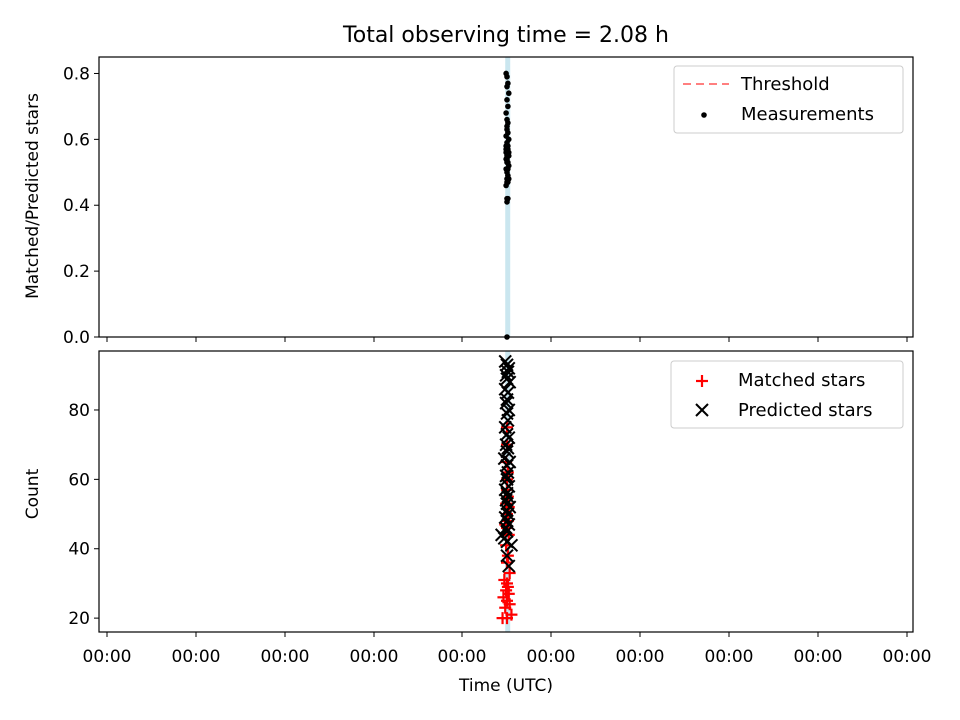  Describe the element at coordinates (76, 140) in the screenshot. I see `top-y-tick-label: 0.6` at that location.